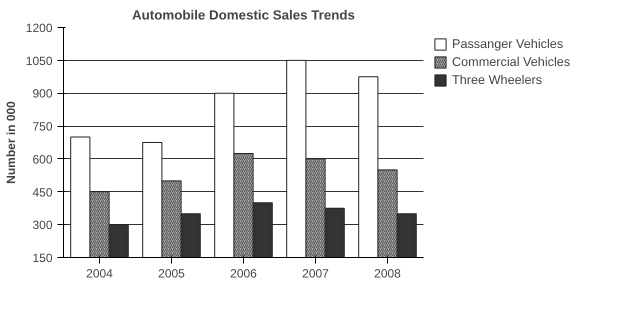 The width and height of the screenshot is (639, 326). What do you see at coordinates (11, 142) in the screenshot?
I see `y-axis-title: Number in 000` at bounding box center [11, 142].